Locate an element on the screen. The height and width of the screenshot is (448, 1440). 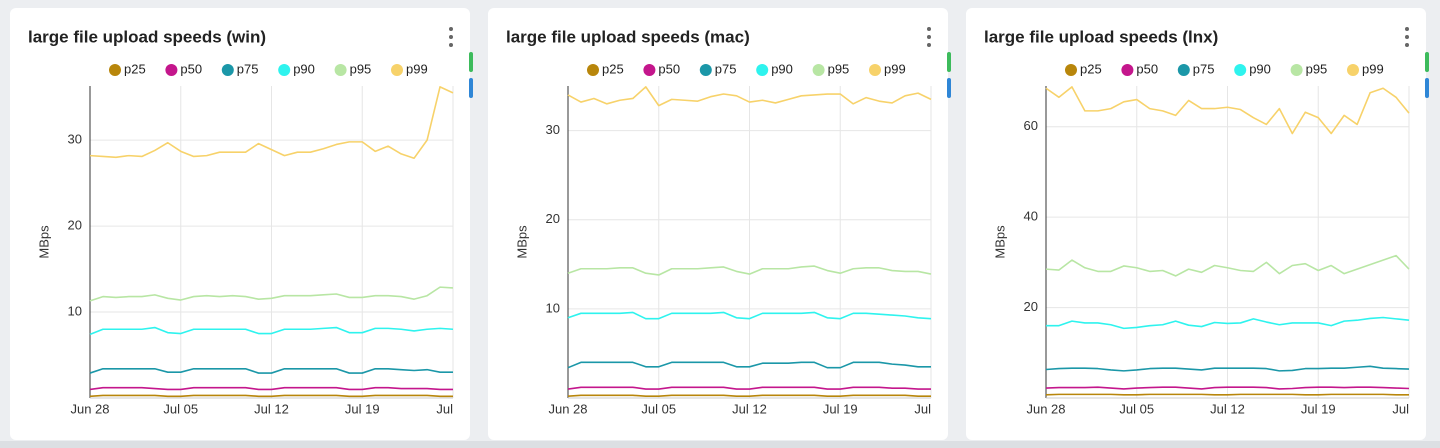
y-tick-label: 20 is located at coordinates (553, 218).